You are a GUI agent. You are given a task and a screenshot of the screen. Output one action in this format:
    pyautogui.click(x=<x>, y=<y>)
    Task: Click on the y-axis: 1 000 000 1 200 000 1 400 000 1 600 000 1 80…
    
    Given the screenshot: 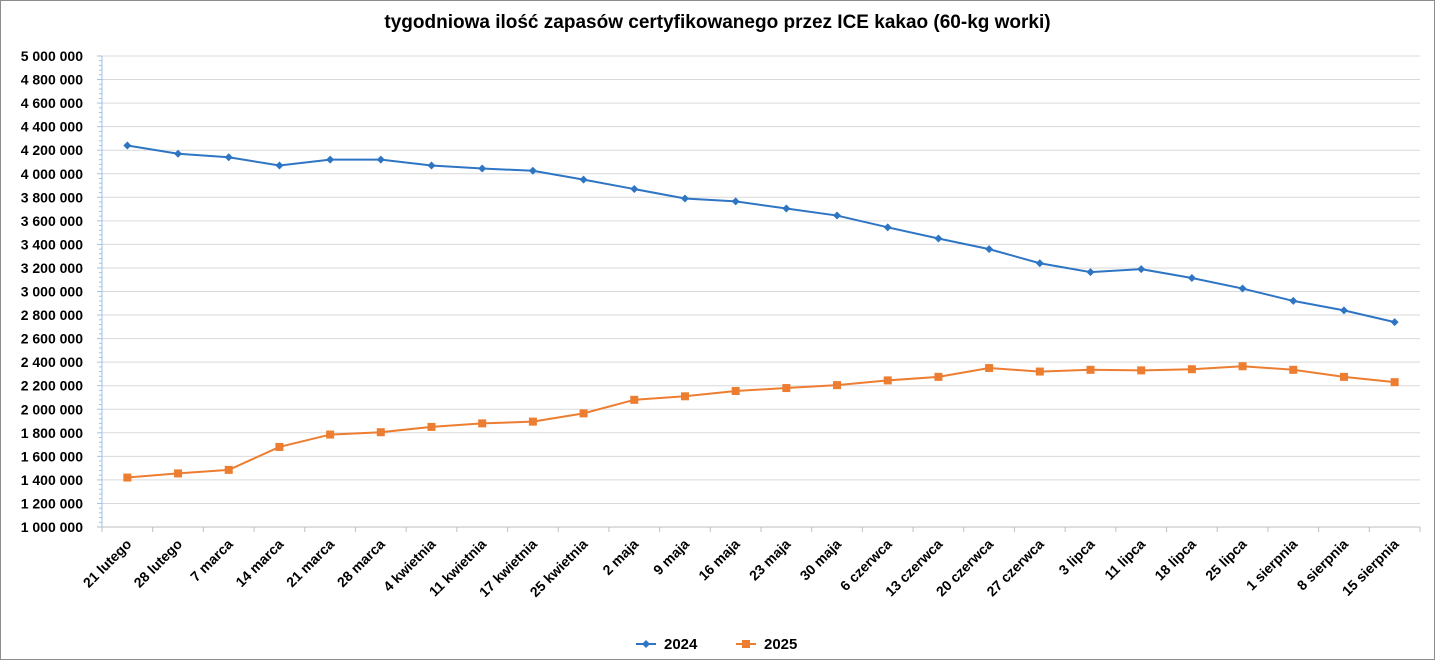 What is the action you would take?
    pyautogui.click(x=62, y=291)
    